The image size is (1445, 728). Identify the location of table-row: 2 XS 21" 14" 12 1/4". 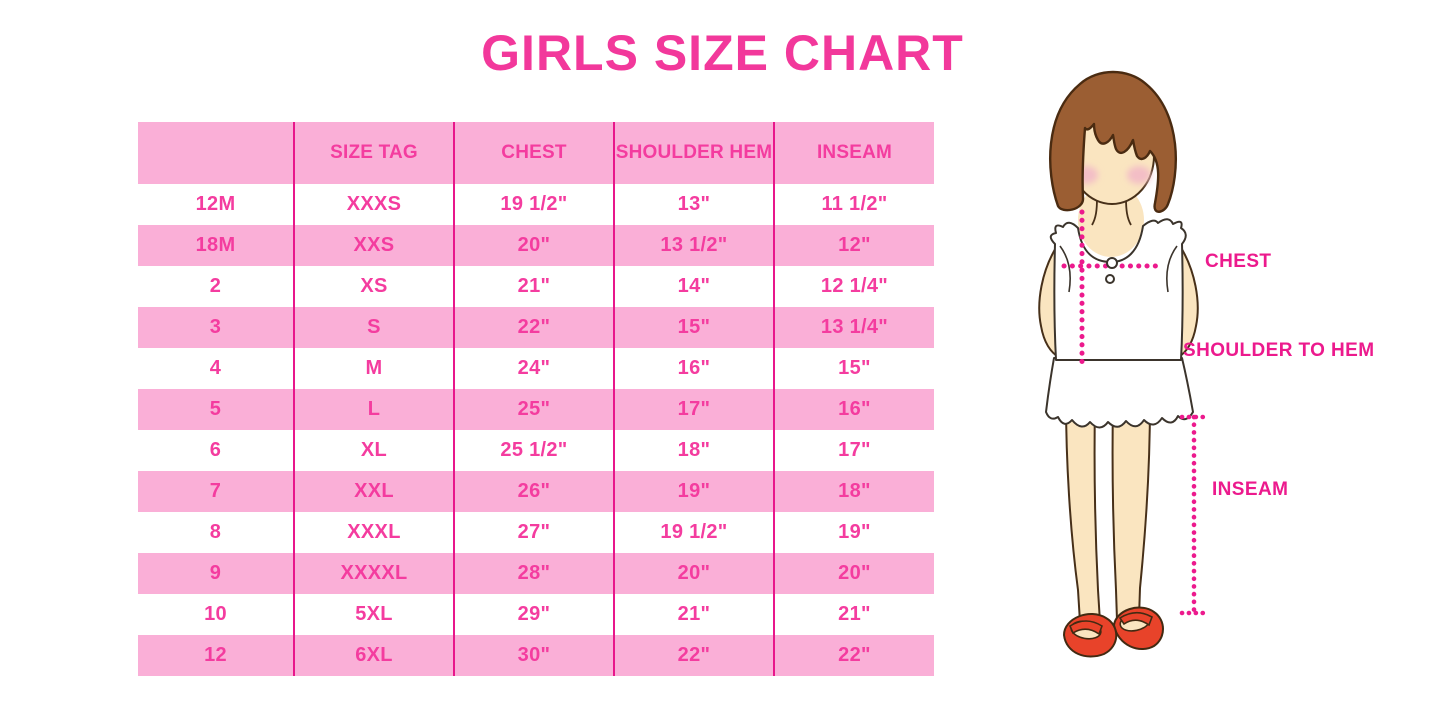
(536, 286).